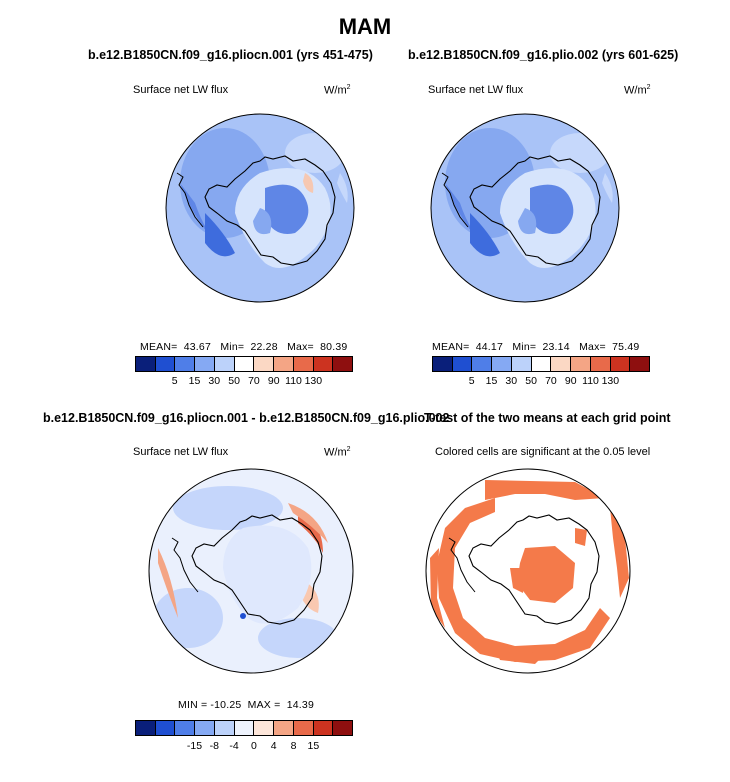 This screenshot has height=782, width=730. I want to click on stats-bottom-left: MIN = -10.25 MAX = 14.39, so click(246, 705).